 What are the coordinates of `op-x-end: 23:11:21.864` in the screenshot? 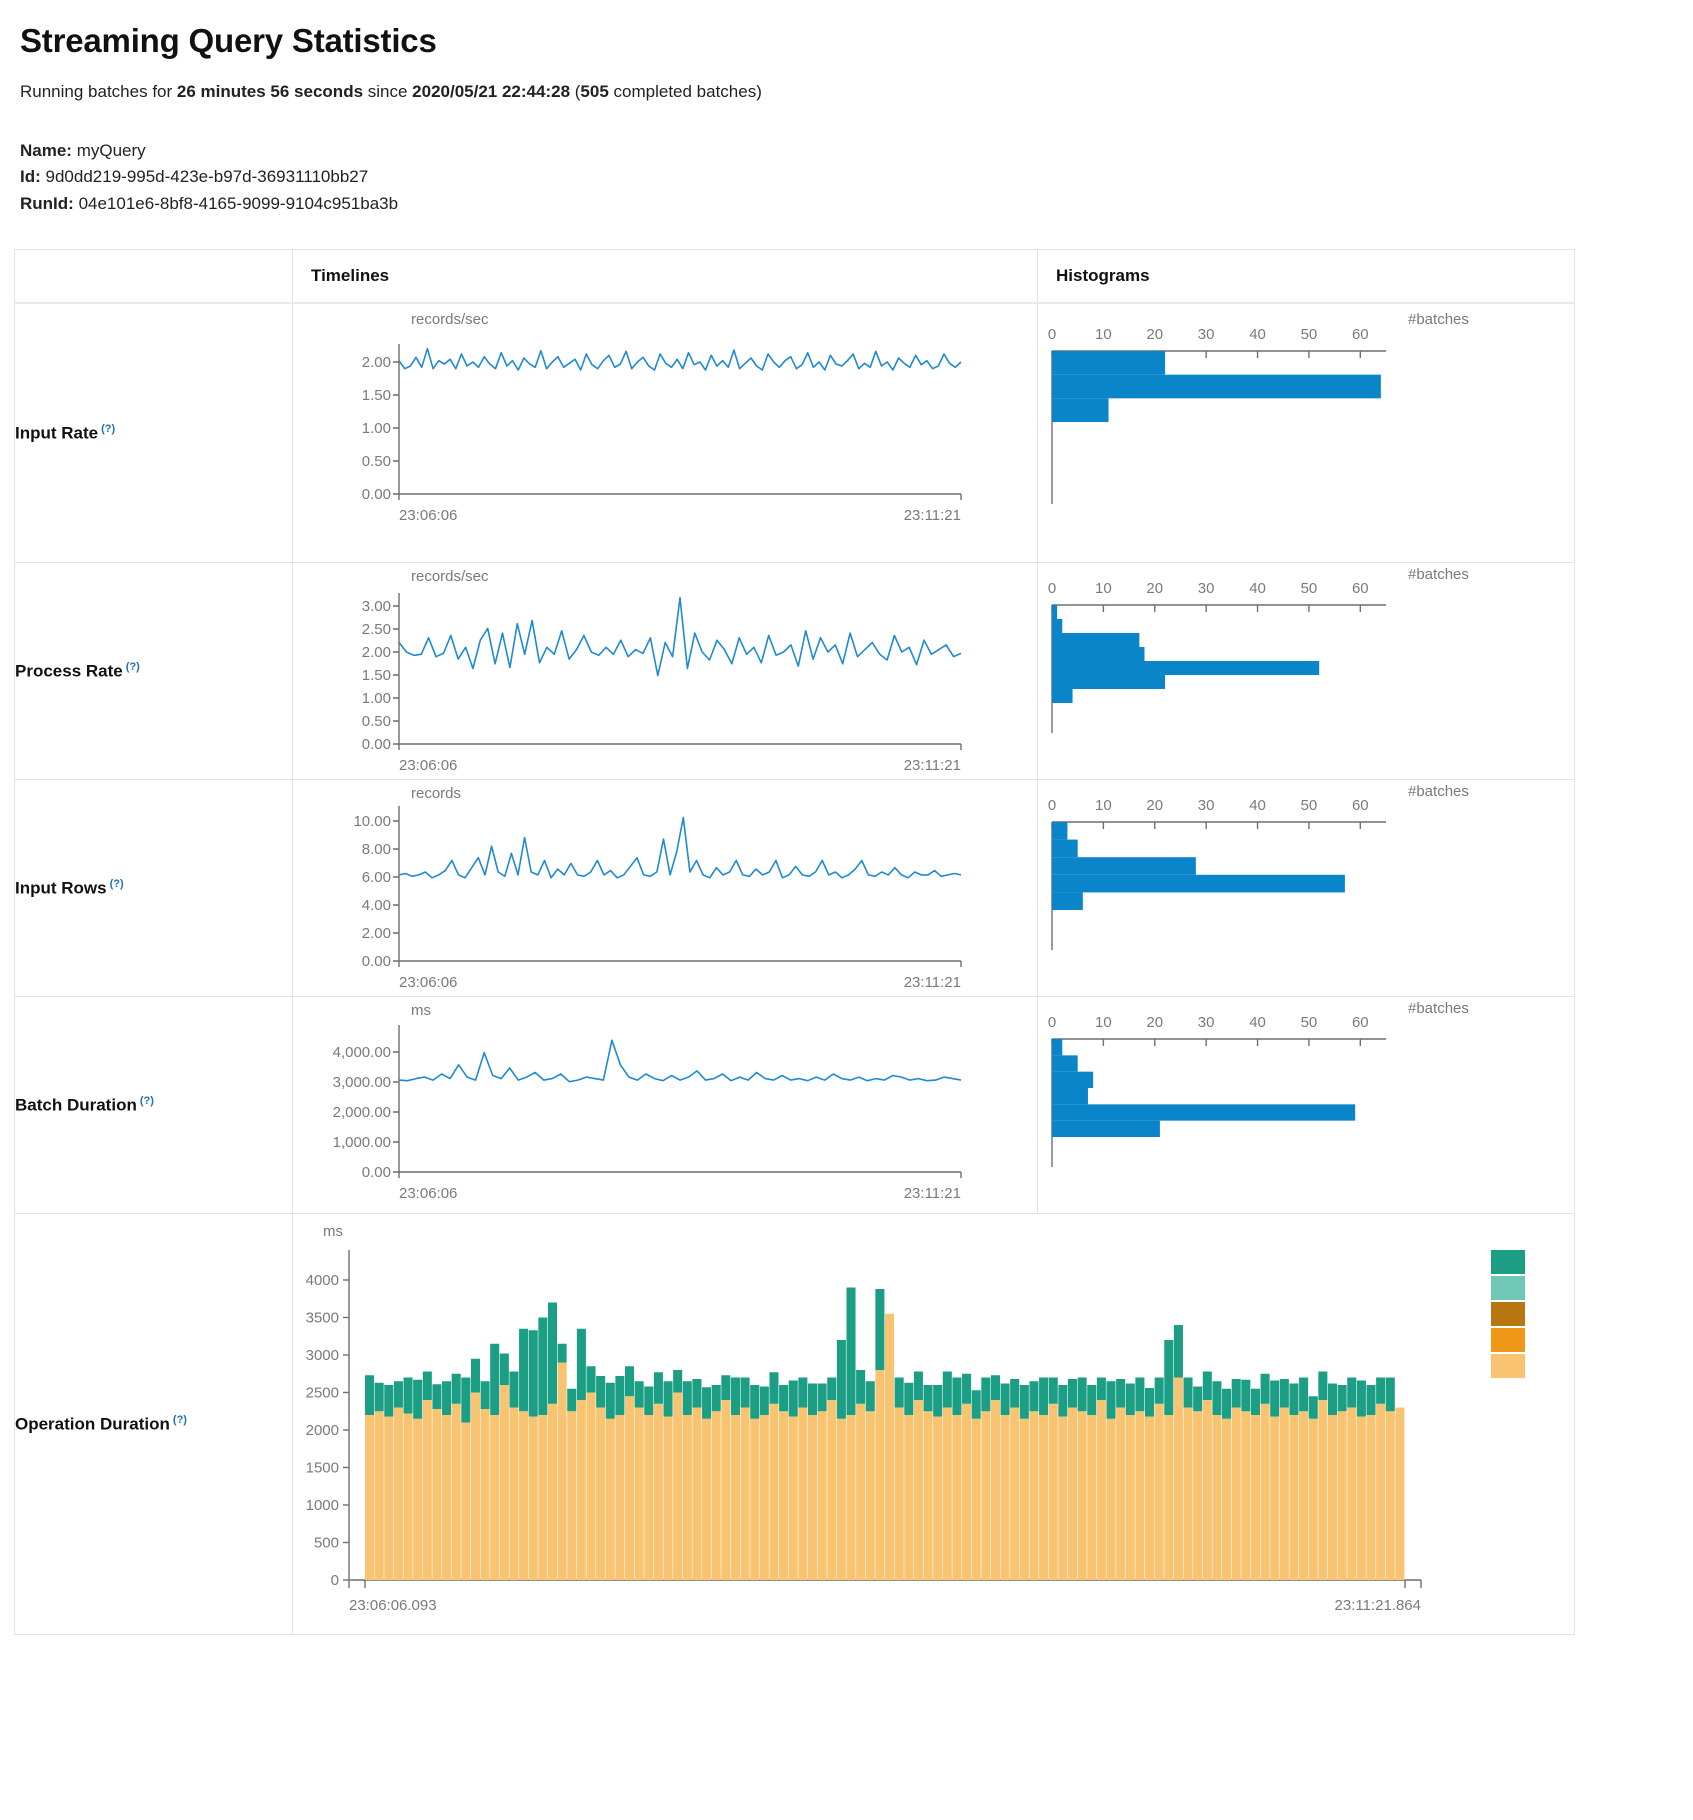 It's located at (1378, 1605).